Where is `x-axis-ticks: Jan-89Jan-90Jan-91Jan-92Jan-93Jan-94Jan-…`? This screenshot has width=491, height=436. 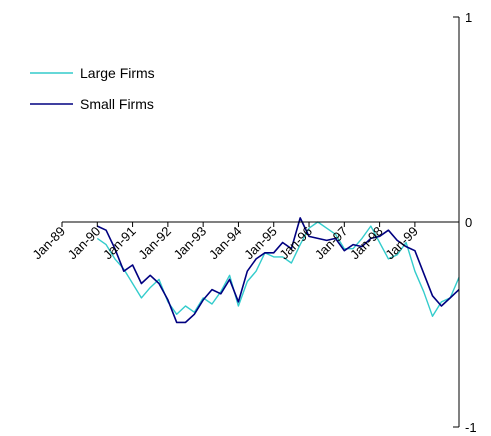
x-axis-ticks: Jan-89Jan-90Jan-91Jan-92Jan-93Jan-94Jan-… is located at coordinates (225, 242).